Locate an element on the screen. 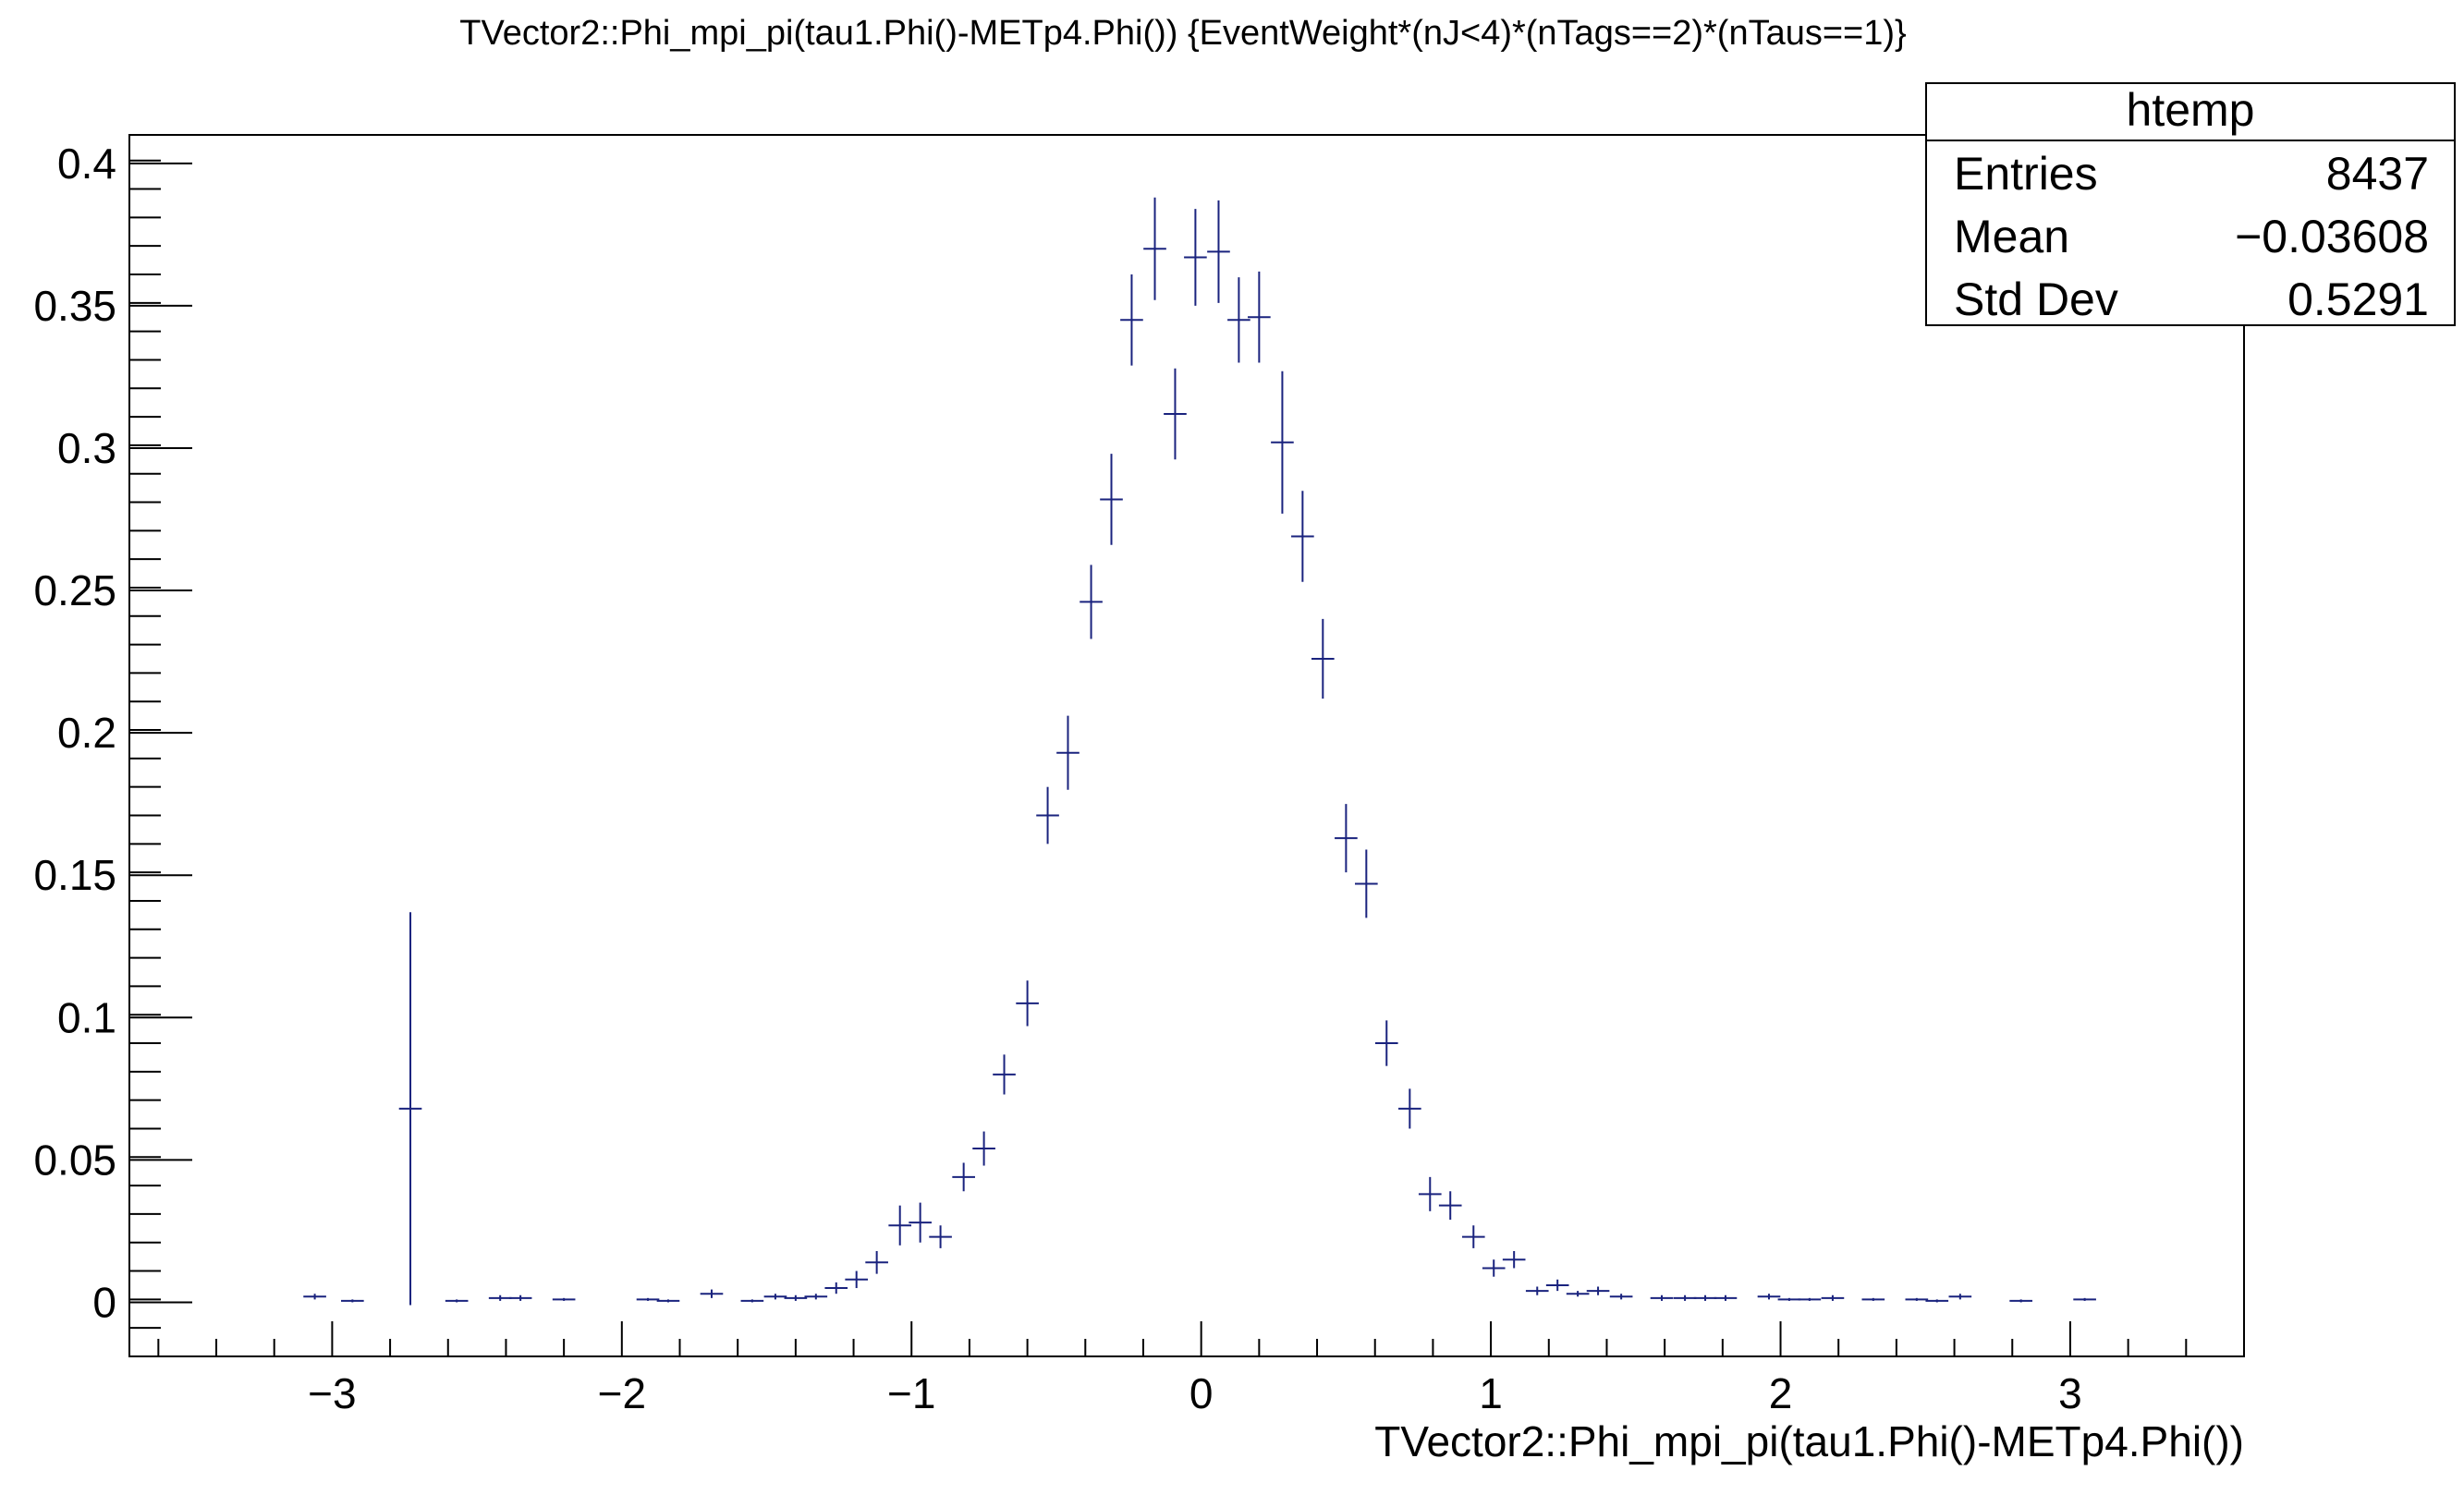 The image size is (2464, 1495). stats-entries-label: Entries is located at coordinates (2026, 174).